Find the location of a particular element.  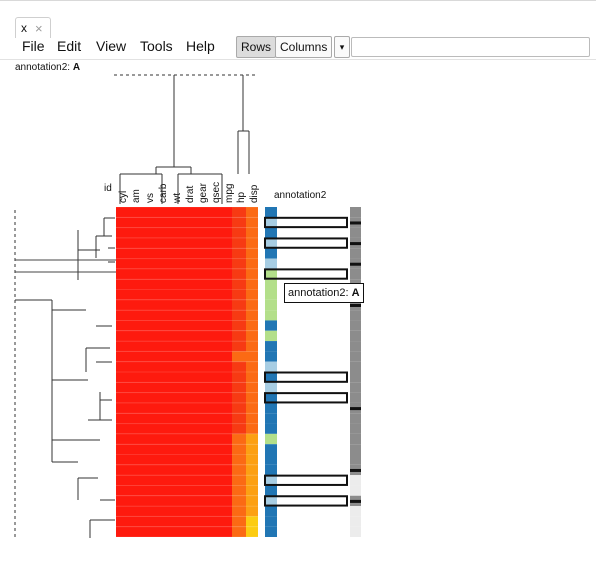

columns-toggle-button: Columns is located at coordinates (304, 47).